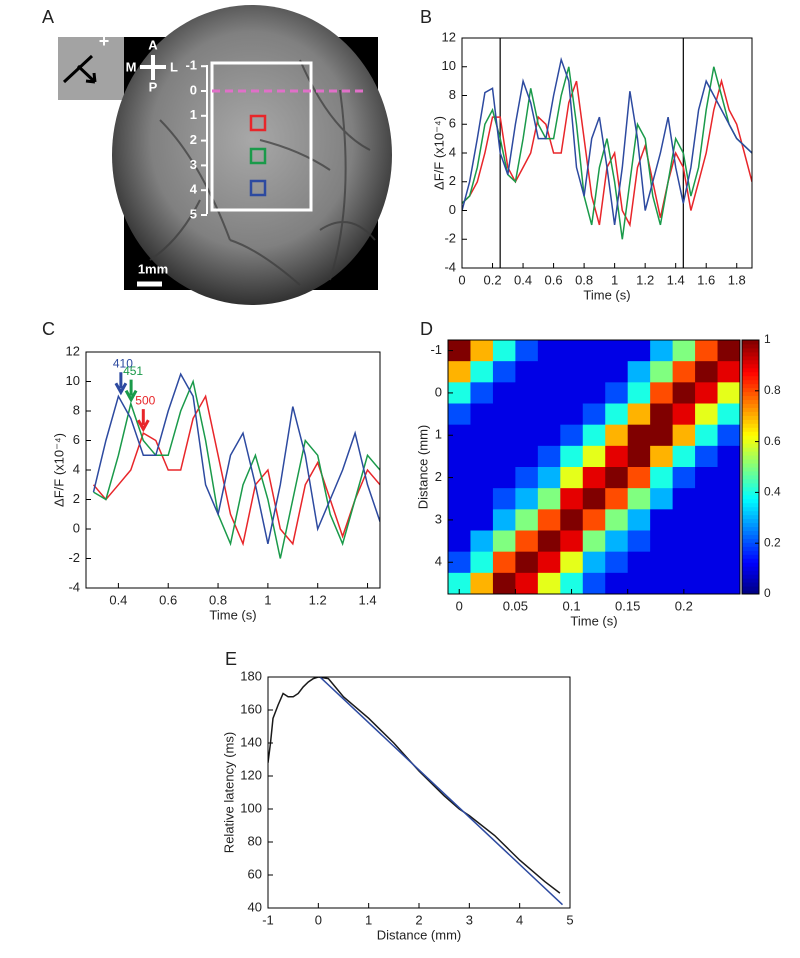  I want to click on y-tick-label: 0, so click(76, 527).